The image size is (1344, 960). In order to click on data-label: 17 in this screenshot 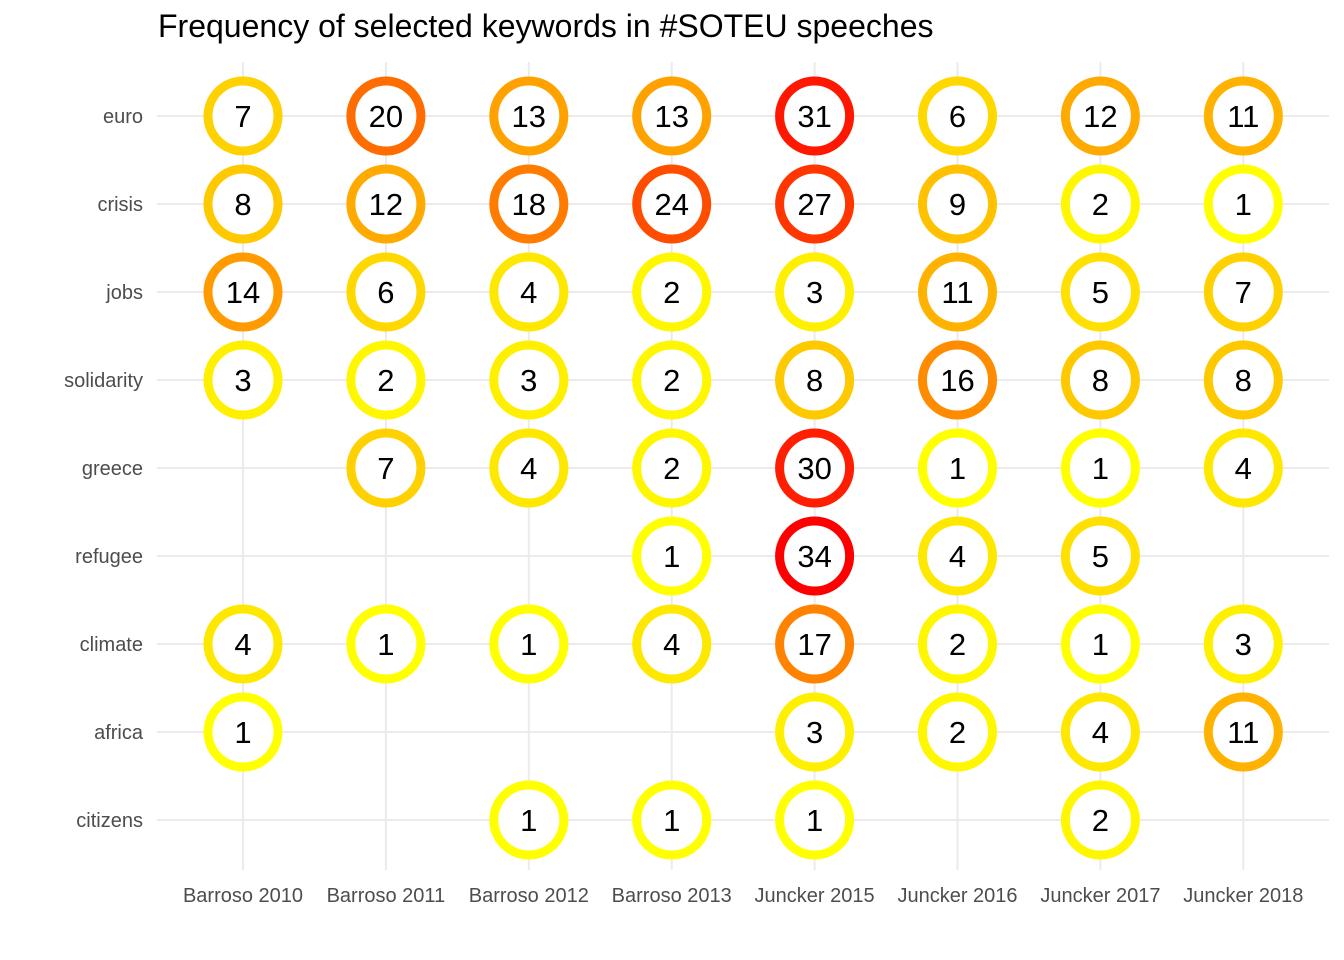, I will do `click(814, 644)`.